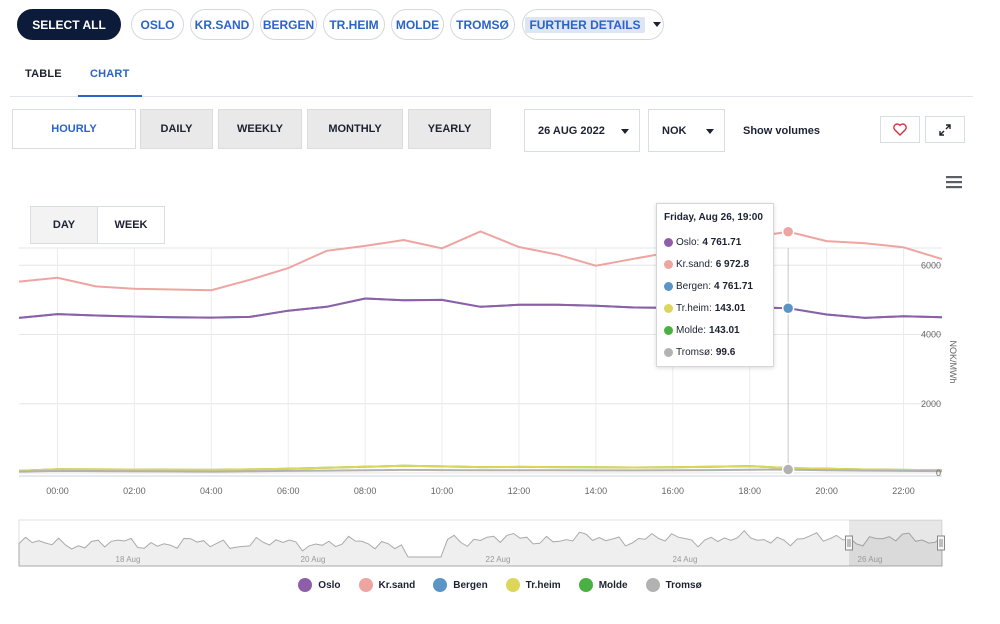 This screenshot has width=1000, height=624. Describe the element at coordinates (668, 308) in the screenshot. I see `trheim-dot` at that location.